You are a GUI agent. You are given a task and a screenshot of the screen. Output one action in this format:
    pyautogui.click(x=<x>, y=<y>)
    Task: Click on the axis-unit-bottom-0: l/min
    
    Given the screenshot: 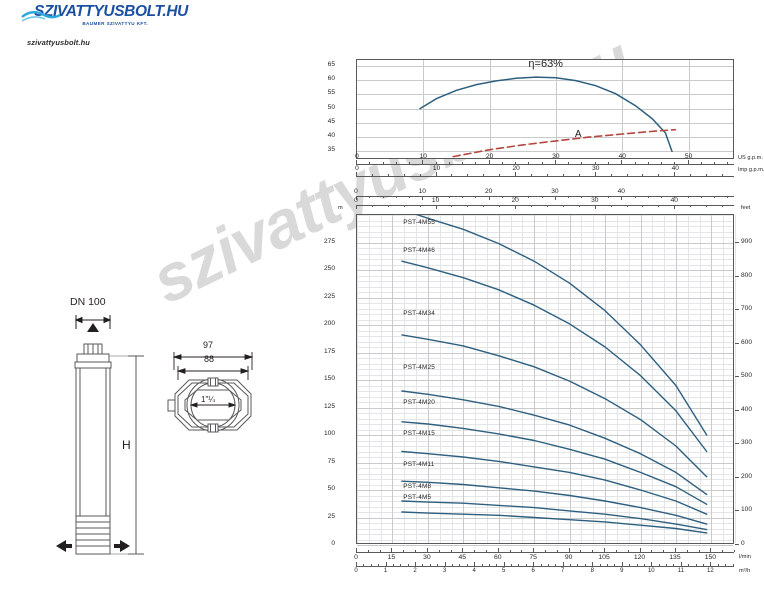 What is the action you would take?
    pyautogui.click(x=745, y=557)
    